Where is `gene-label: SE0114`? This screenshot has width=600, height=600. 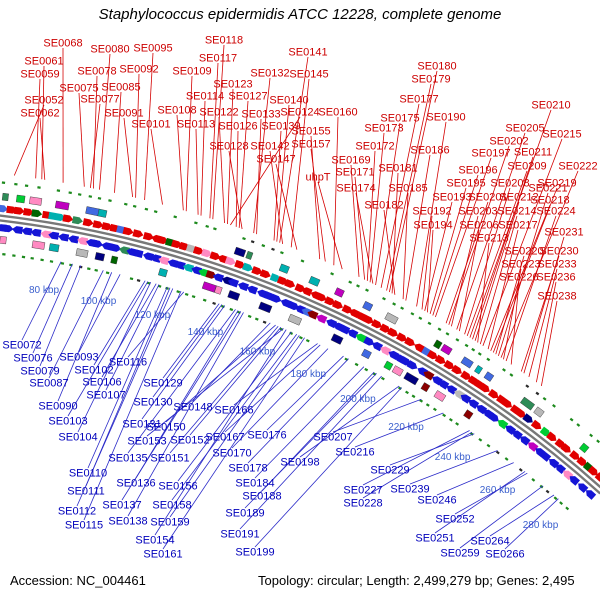
gene-label: SE0114 is located at coordinates (205, 97).